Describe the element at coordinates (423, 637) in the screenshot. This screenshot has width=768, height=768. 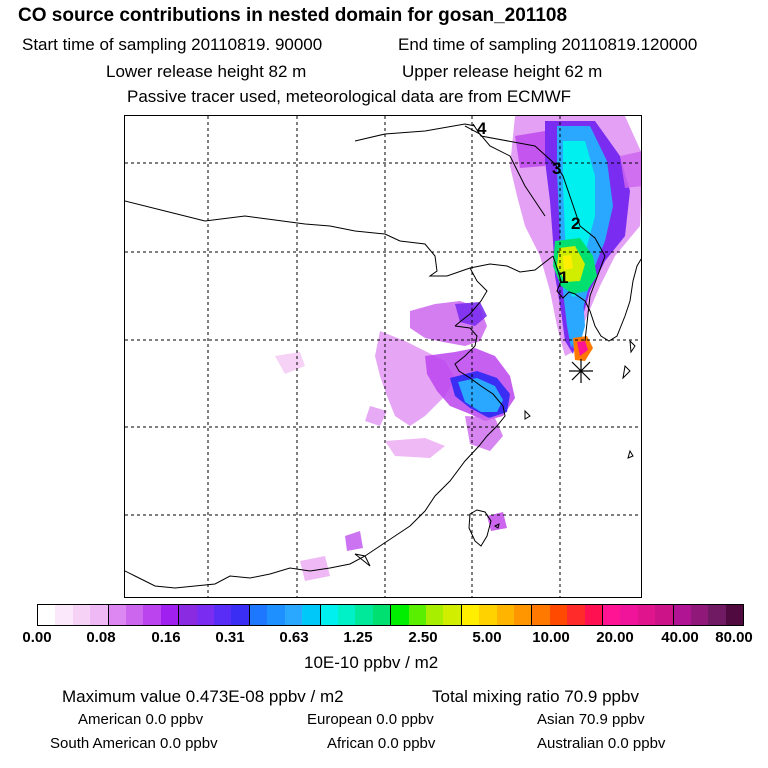
I see `colorbar-tick: 2.50` at that location.